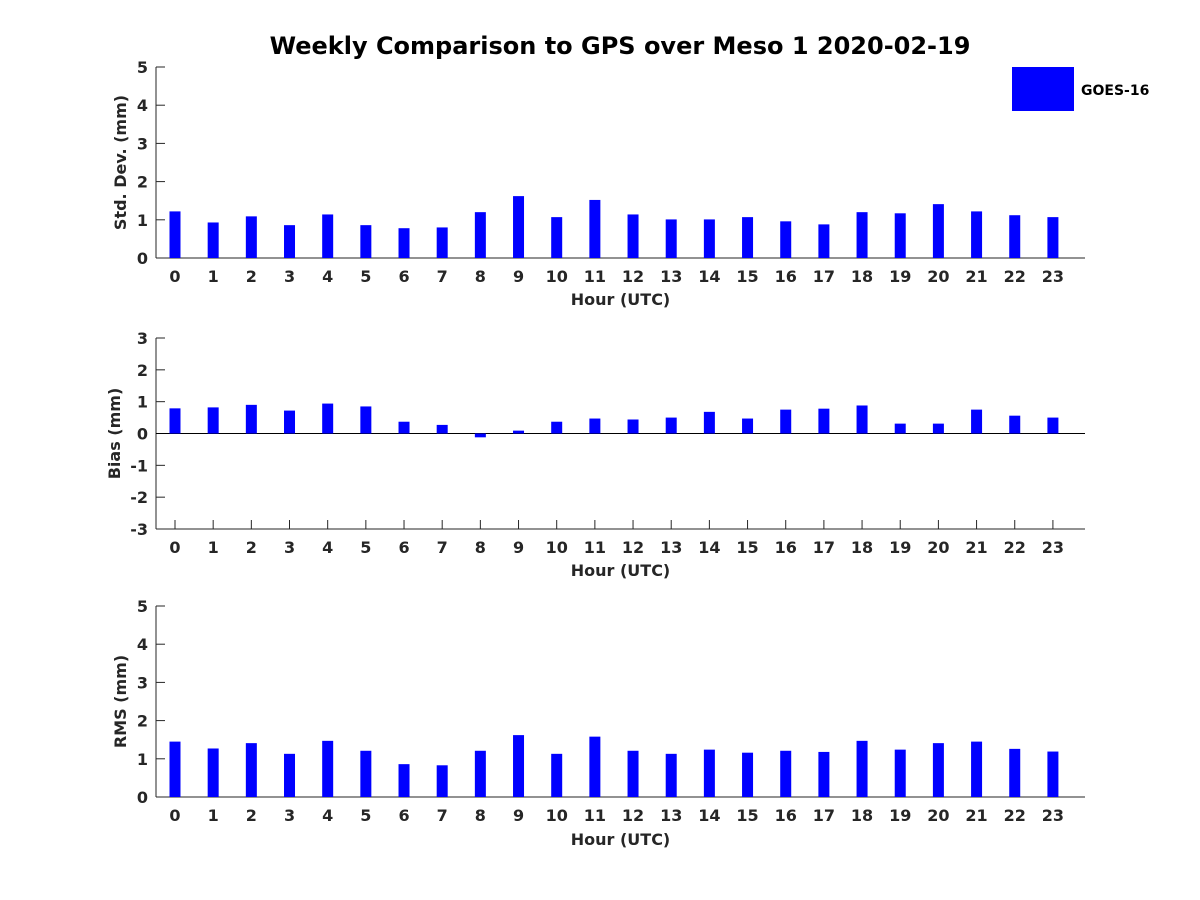 This screenshot has height=900, width=1200. I want to click on x-tick-label: 7, so click(442, 815).